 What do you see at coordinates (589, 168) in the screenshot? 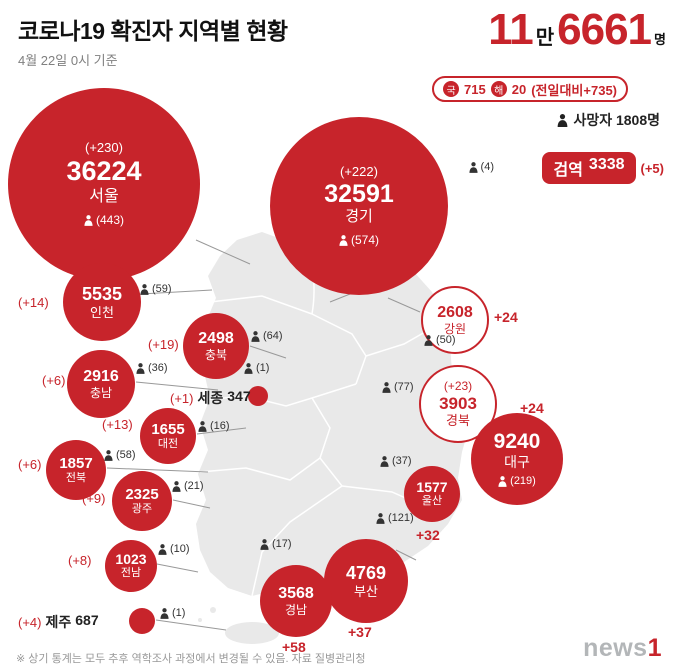
I see `quarantine-pill: 검역 3338` at bounding box center [589, 168].